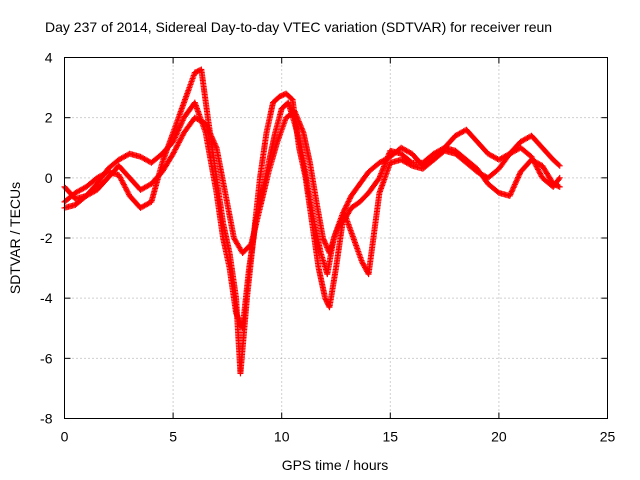  Describe the element at coordinates (49, 178) in the screenshot. I see `y-tick-label: 0` at that location.